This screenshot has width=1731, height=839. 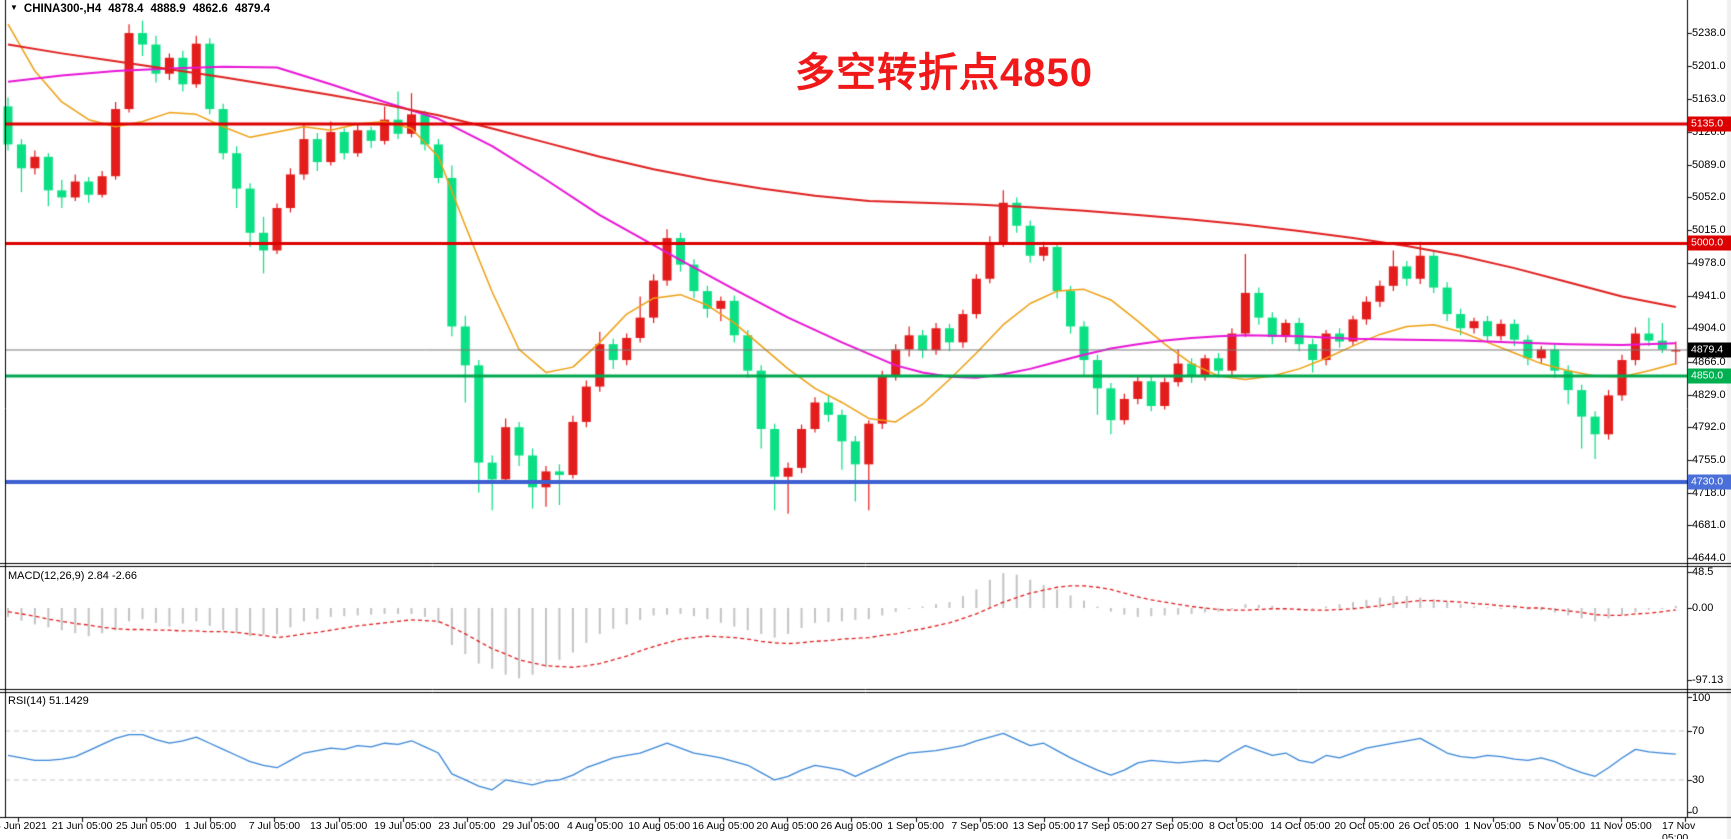 I want to click on price-axis-label: 4718.0, so click(x=1709, y=492).